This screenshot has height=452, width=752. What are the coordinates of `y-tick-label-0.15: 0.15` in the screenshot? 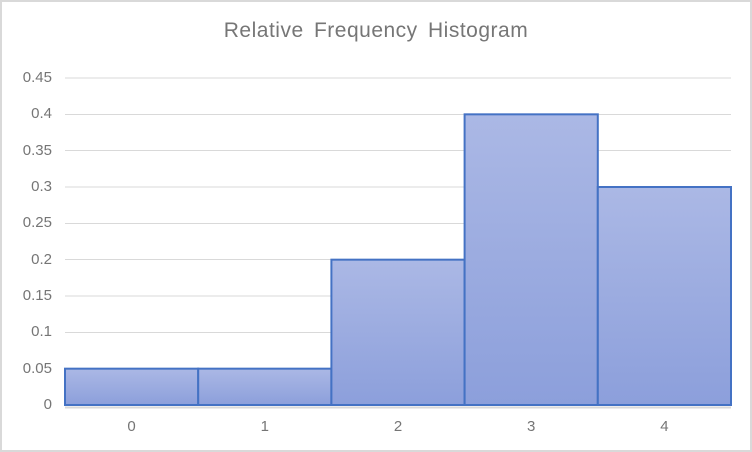 It's located at (37, 295).